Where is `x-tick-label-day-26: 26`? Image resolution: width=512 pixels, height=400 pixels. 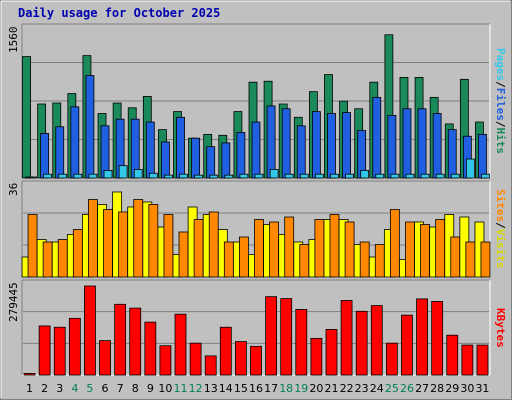 x-tick-label-day-26: 26 is located at coordinates (407, 388).